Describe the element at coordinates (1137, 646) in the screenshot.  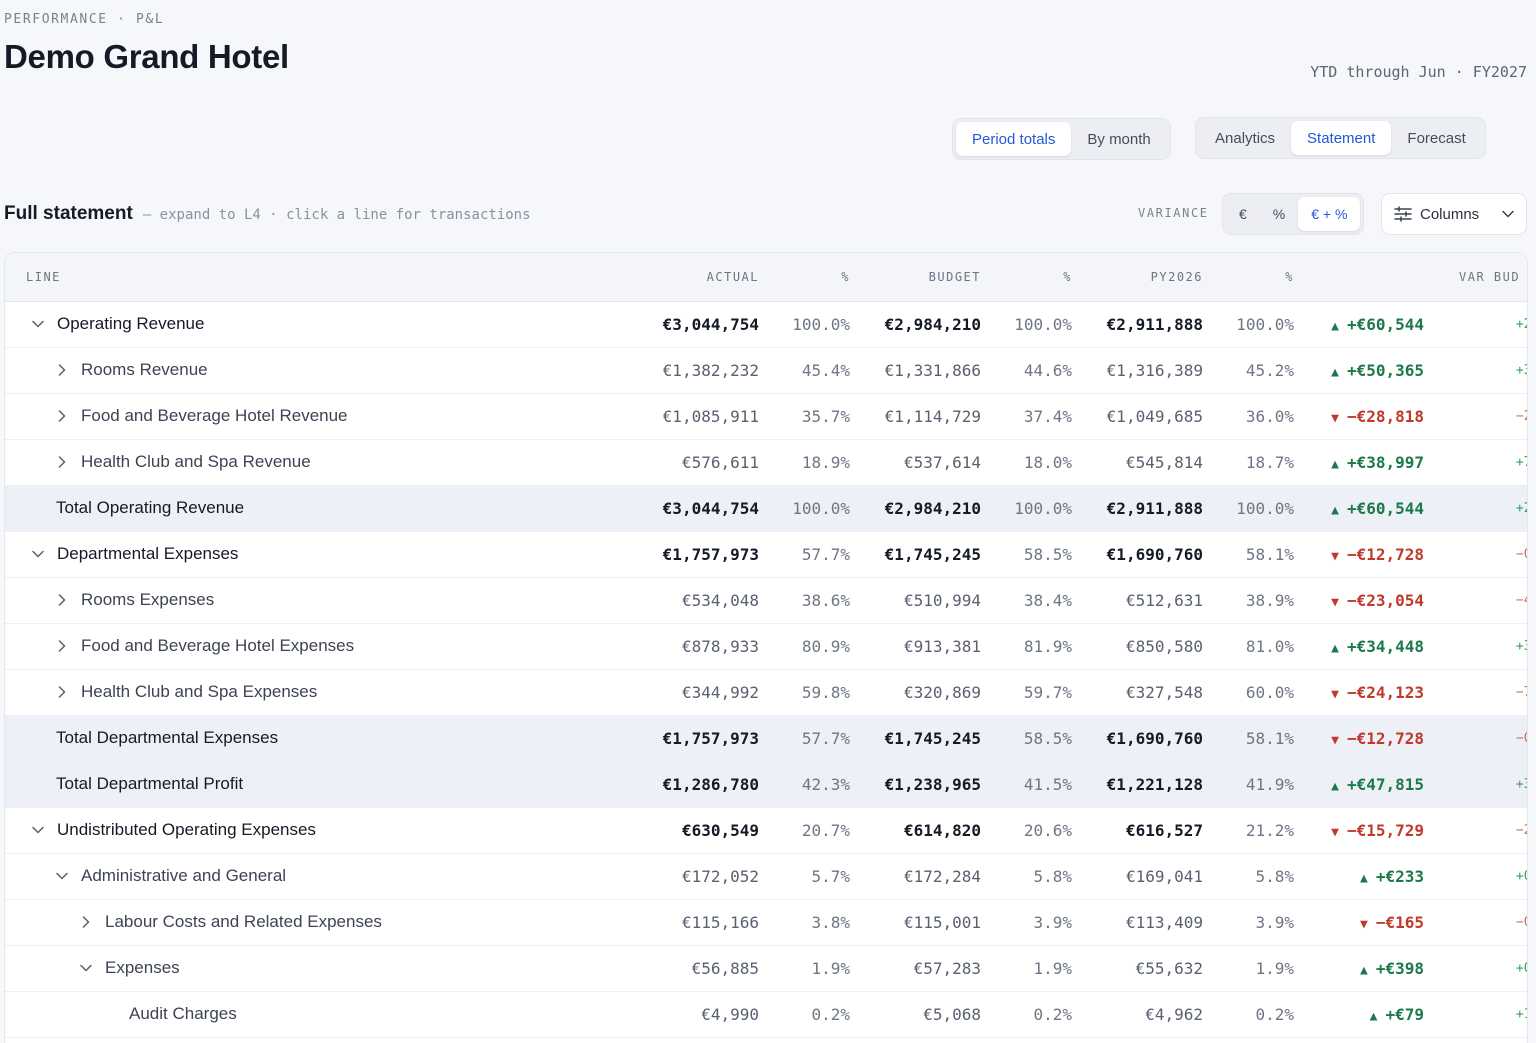
I see `py-cell: €850,580` at that location.